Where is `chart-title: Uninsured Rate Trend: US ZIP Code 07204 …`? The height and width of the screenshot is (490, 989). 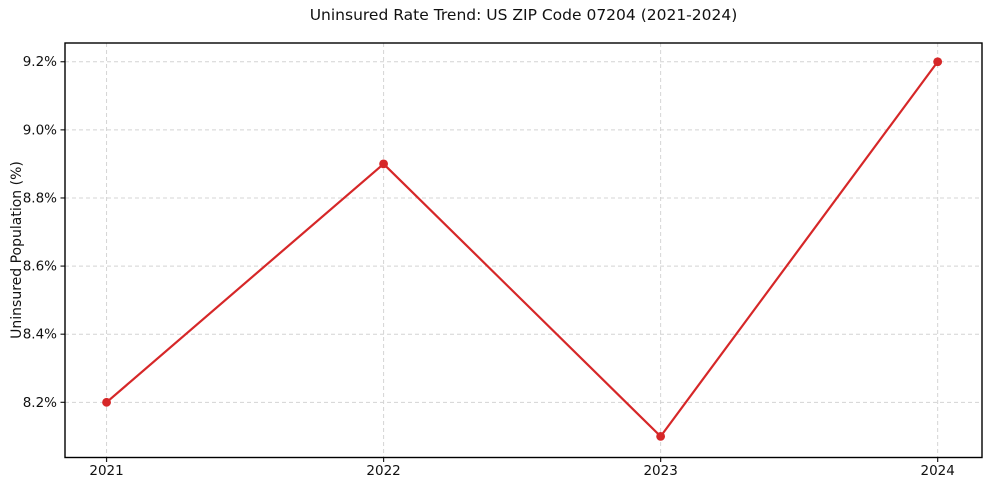
chart-title: Uninsured Rate Trend: US ZIP Code 07204 … is located at coordinates (523, 15).